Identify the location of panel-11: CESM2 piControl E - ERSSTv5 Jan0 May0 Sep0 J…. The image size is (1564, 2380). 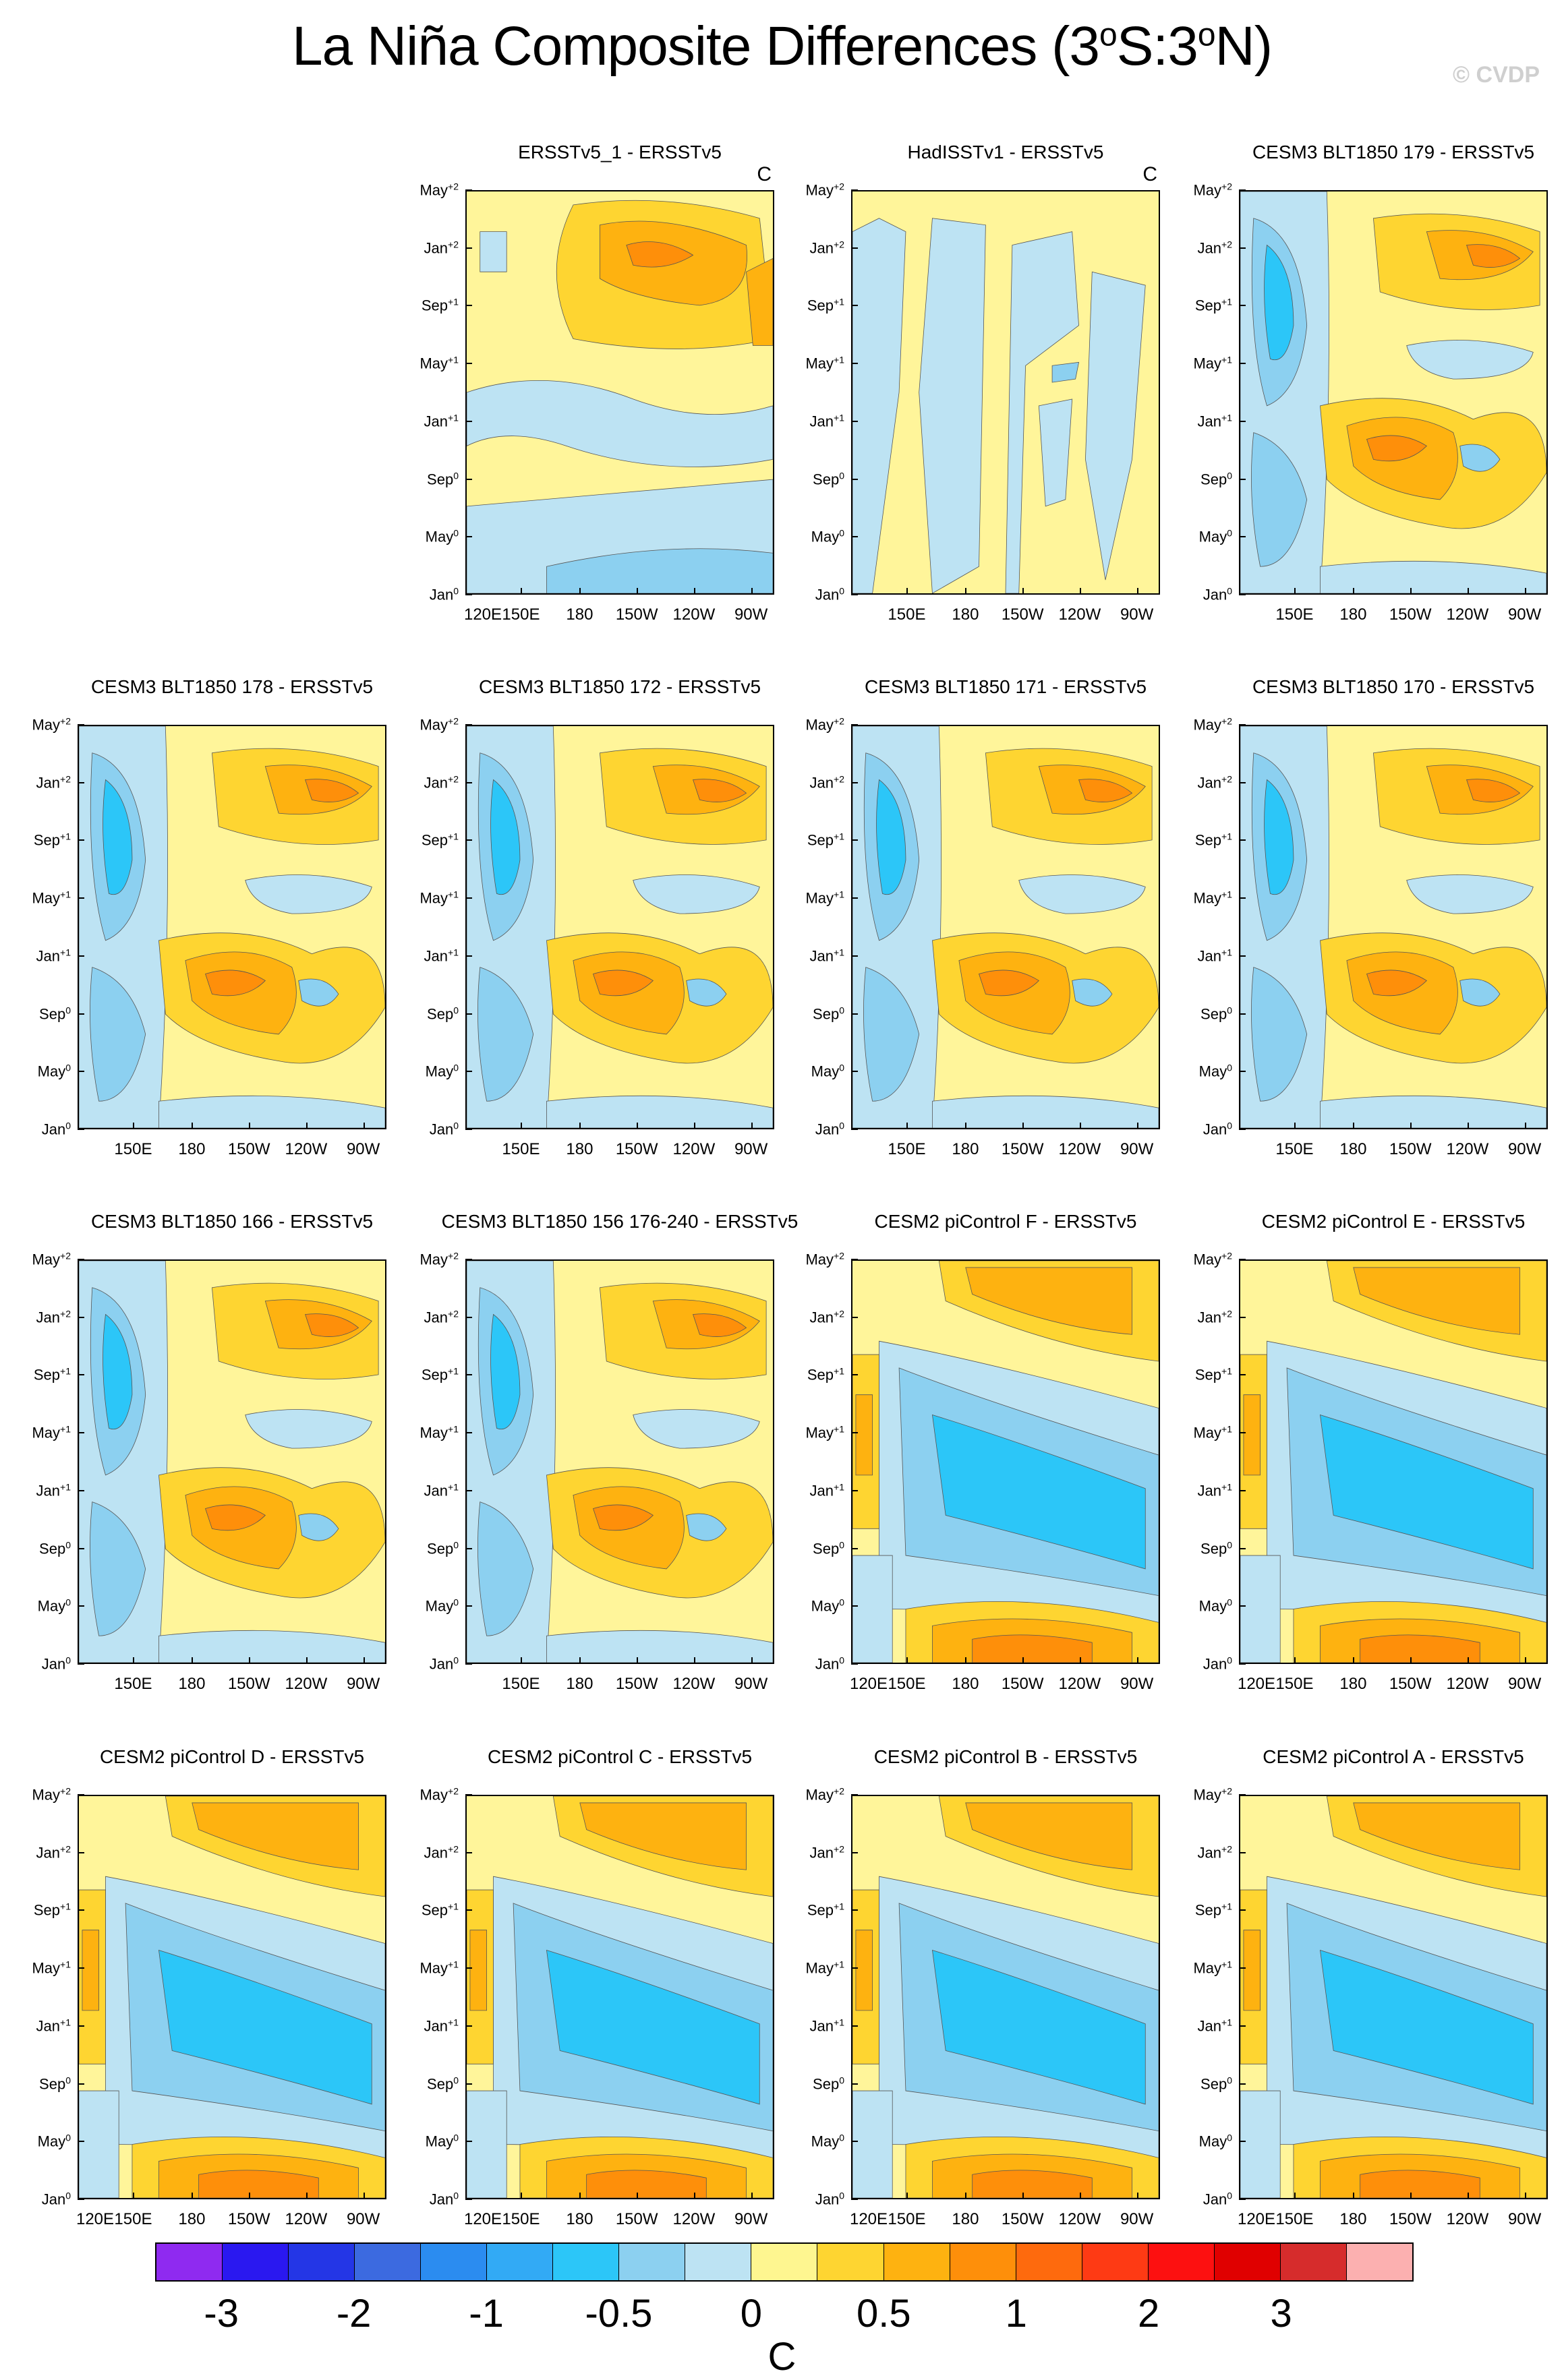
(1370, 1452).